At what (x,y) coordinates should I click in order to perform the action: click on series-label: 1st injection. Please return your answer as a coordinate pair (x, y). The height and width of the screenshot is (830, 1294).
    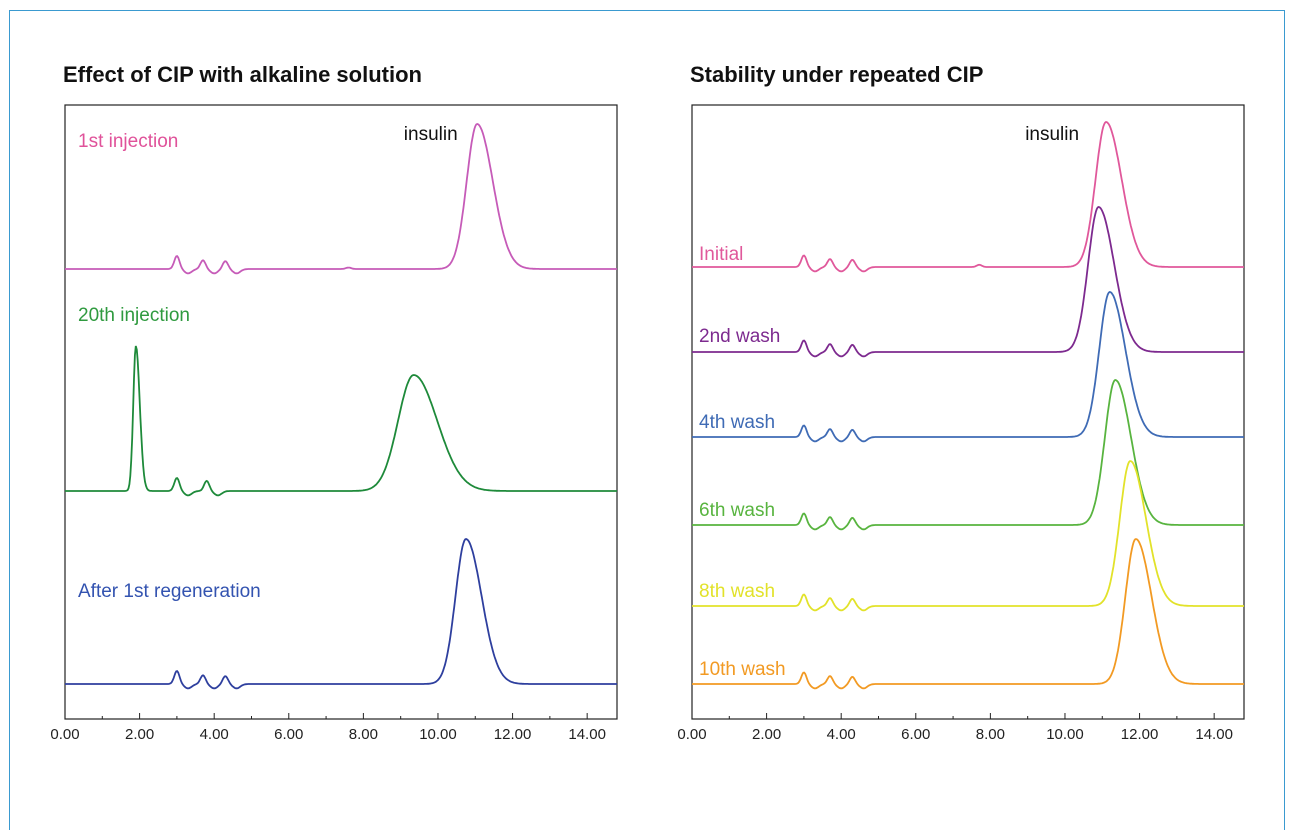
    Looking at the image, I should click on (128, 141).